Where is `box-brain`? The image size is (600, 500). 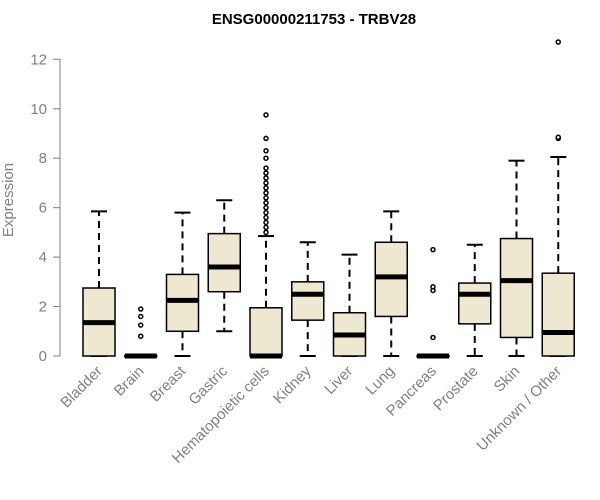
box-brain is located at coordinates (141, 332).